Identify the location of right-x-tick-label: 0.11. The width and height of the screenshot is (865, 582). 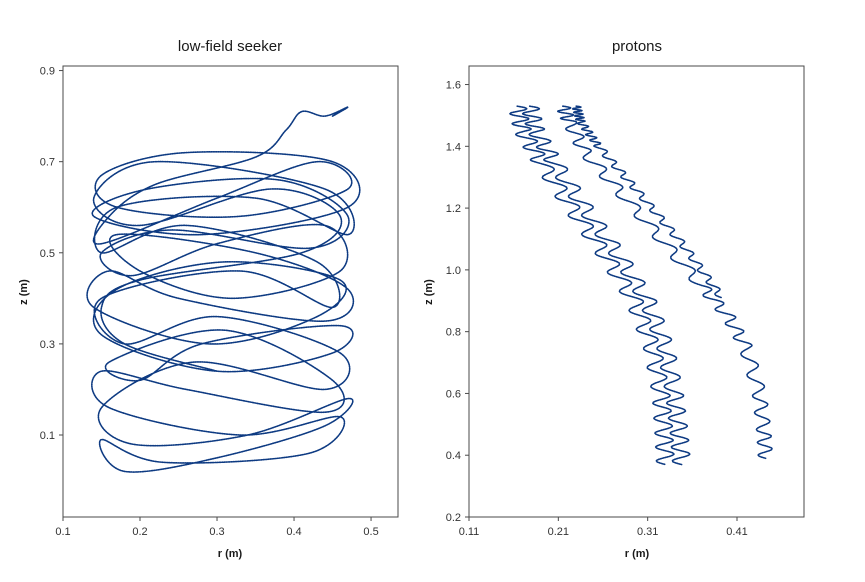
(469, 532).